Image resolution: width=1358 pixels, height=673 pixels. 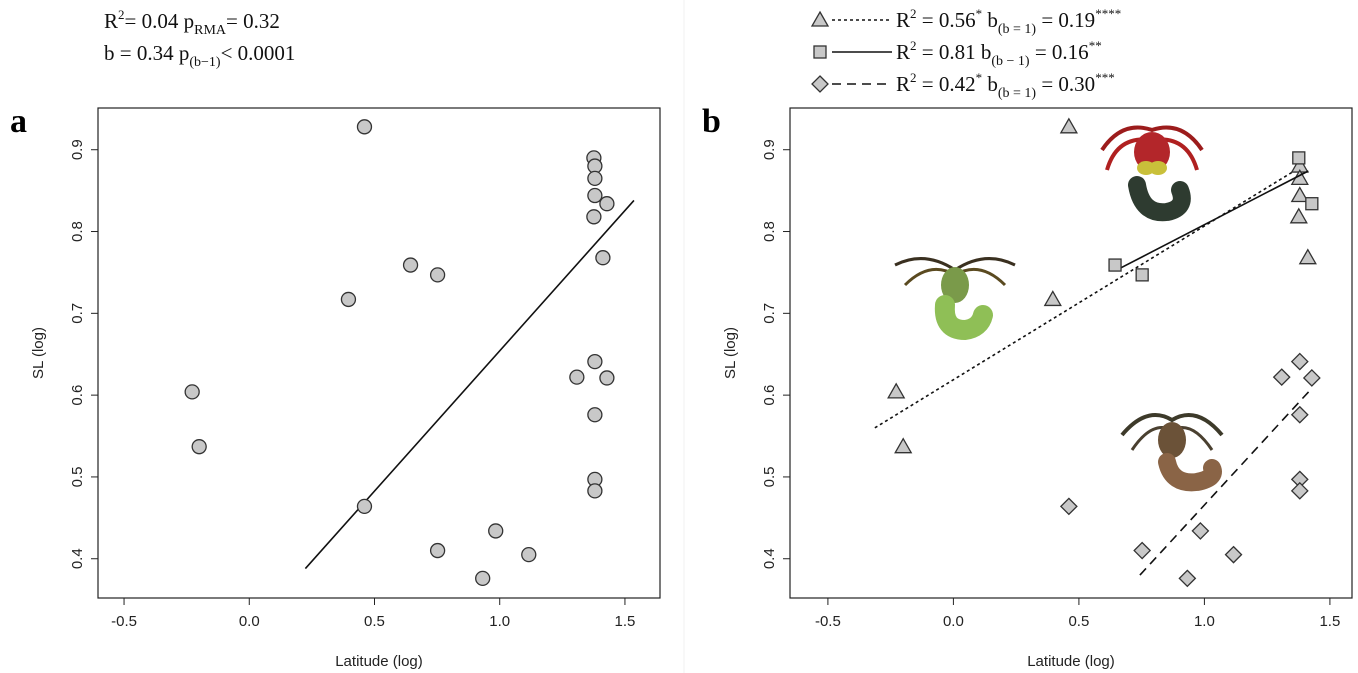 I want to click on x-axis-label: Latitude (log), so click(x=1071, y=661).